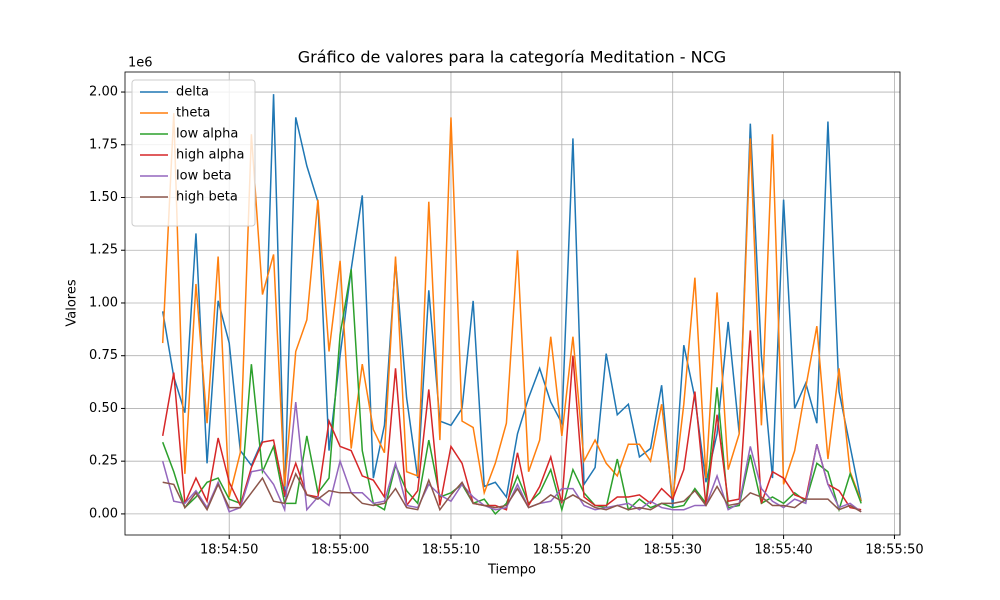  What do you see at coordinates (103, 302) in the screenshot?
I see `y-tick-label: 1.00` at bounding box center [103, 302].